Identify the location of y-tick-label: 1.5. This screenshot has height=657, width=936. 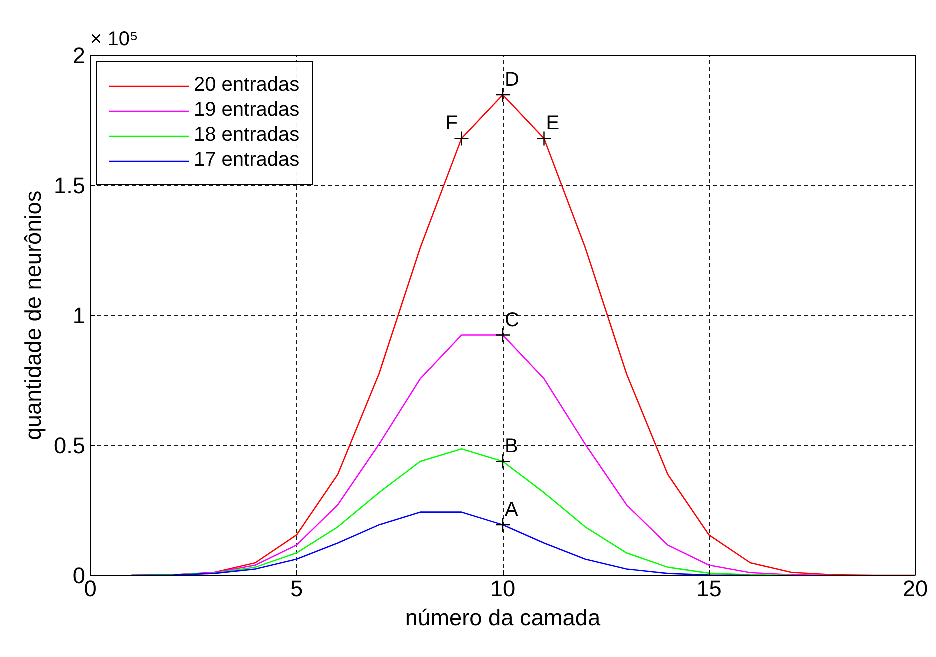
(70, 185).